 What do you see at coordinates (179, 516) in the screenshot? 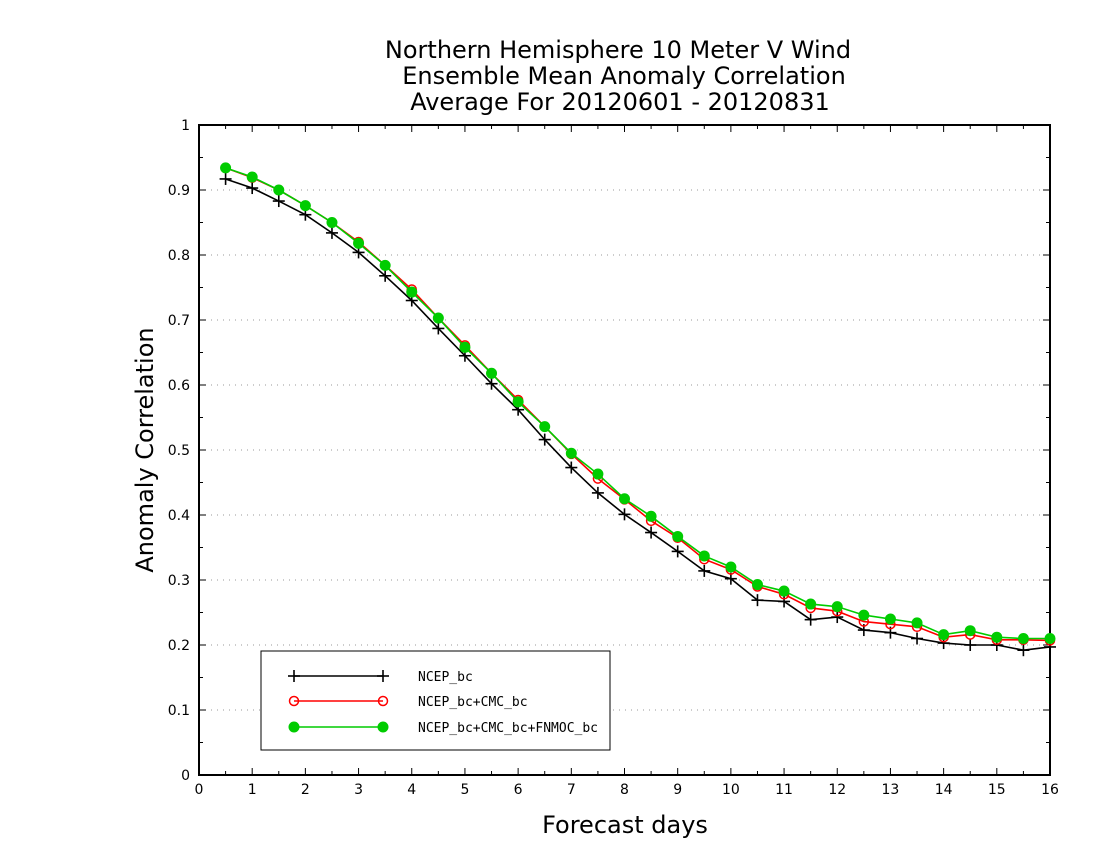
I see `y-tick-label-4: 0.4` at bounding box center [179, 516].